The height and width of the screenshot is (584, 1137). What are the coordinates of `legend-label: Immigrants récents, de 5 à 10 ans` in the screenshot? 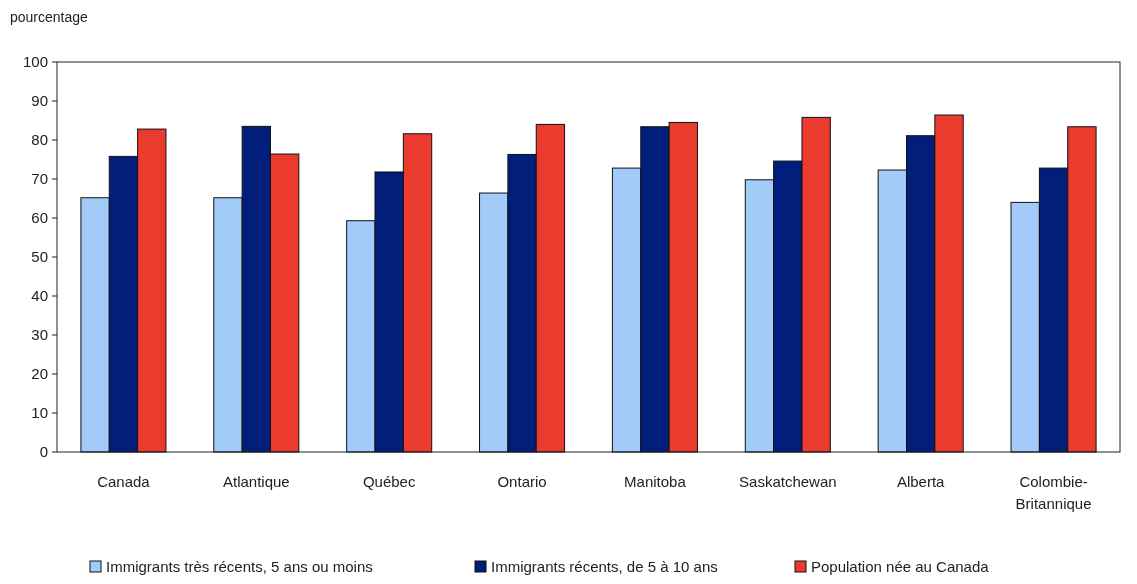 It's located at (604, 566).